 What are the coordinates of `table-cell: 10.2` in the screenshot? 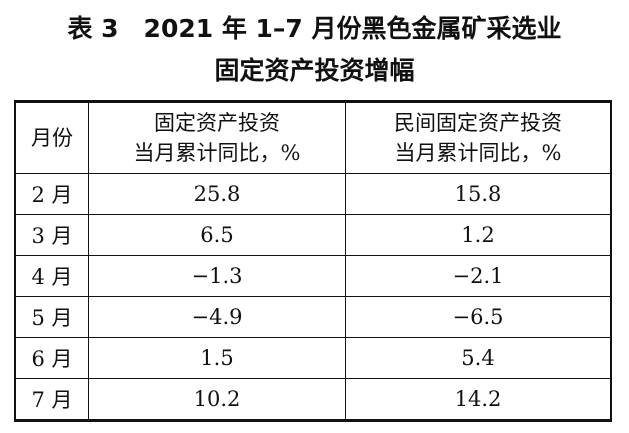 It's located at (217, 399).